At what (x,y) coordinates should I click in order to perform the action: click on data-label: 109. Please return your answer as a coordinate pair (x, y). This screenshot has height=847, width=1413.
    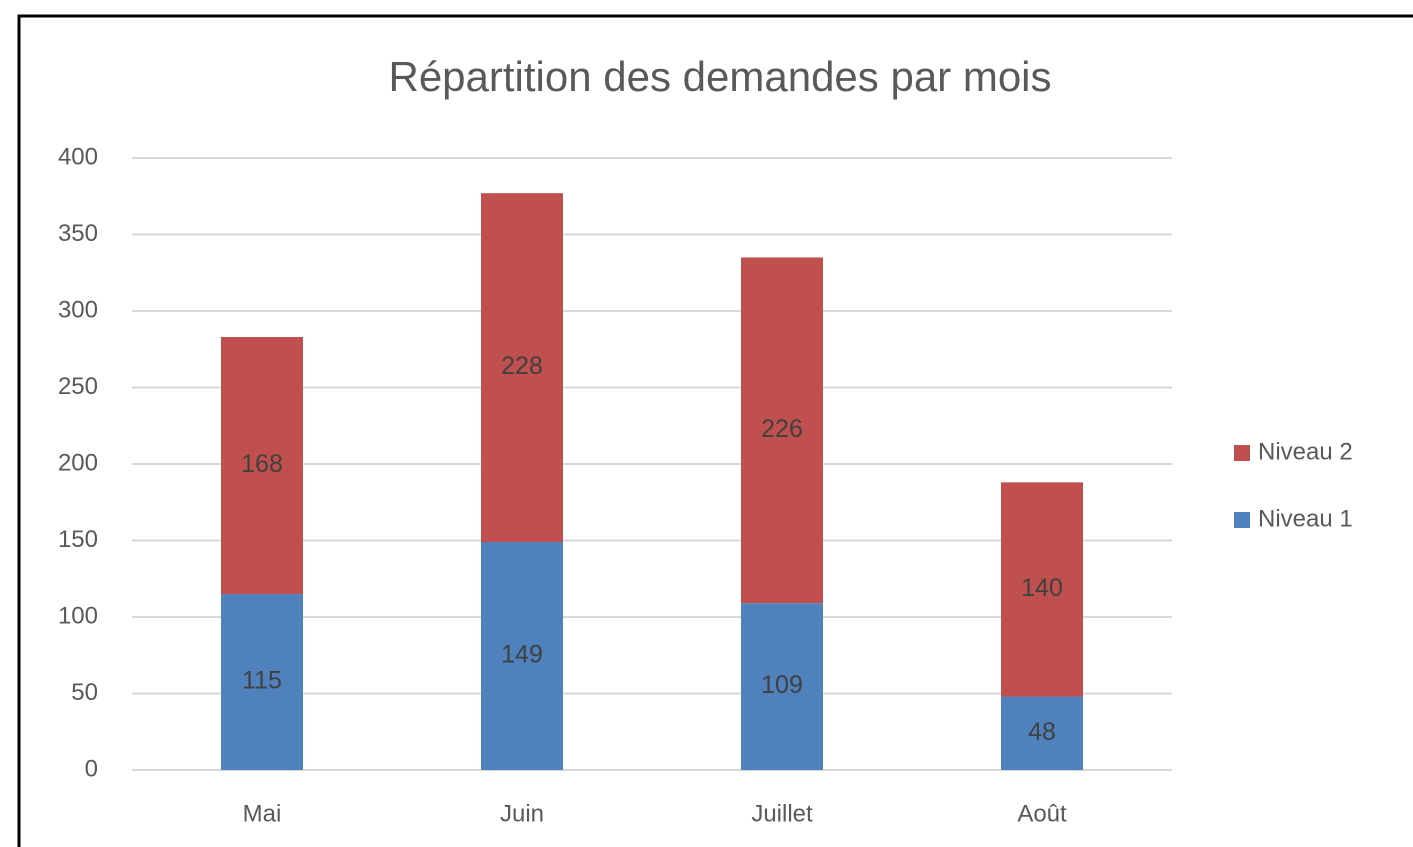
    Looking at the image, I should click on (782, 685).